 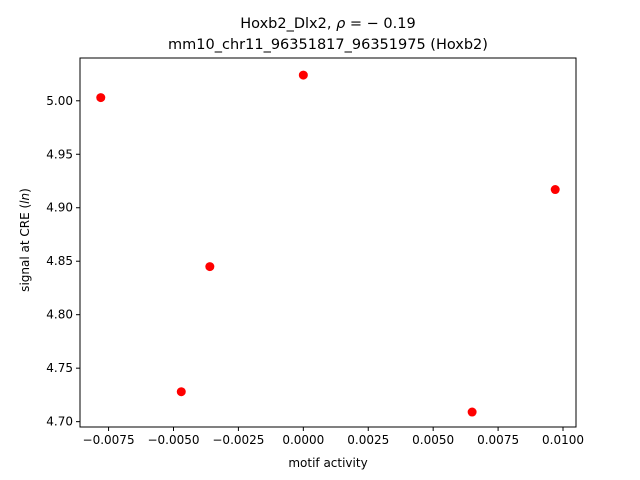 I want to click on x-tick-label: 0.0000, so click(x=303, y=440).